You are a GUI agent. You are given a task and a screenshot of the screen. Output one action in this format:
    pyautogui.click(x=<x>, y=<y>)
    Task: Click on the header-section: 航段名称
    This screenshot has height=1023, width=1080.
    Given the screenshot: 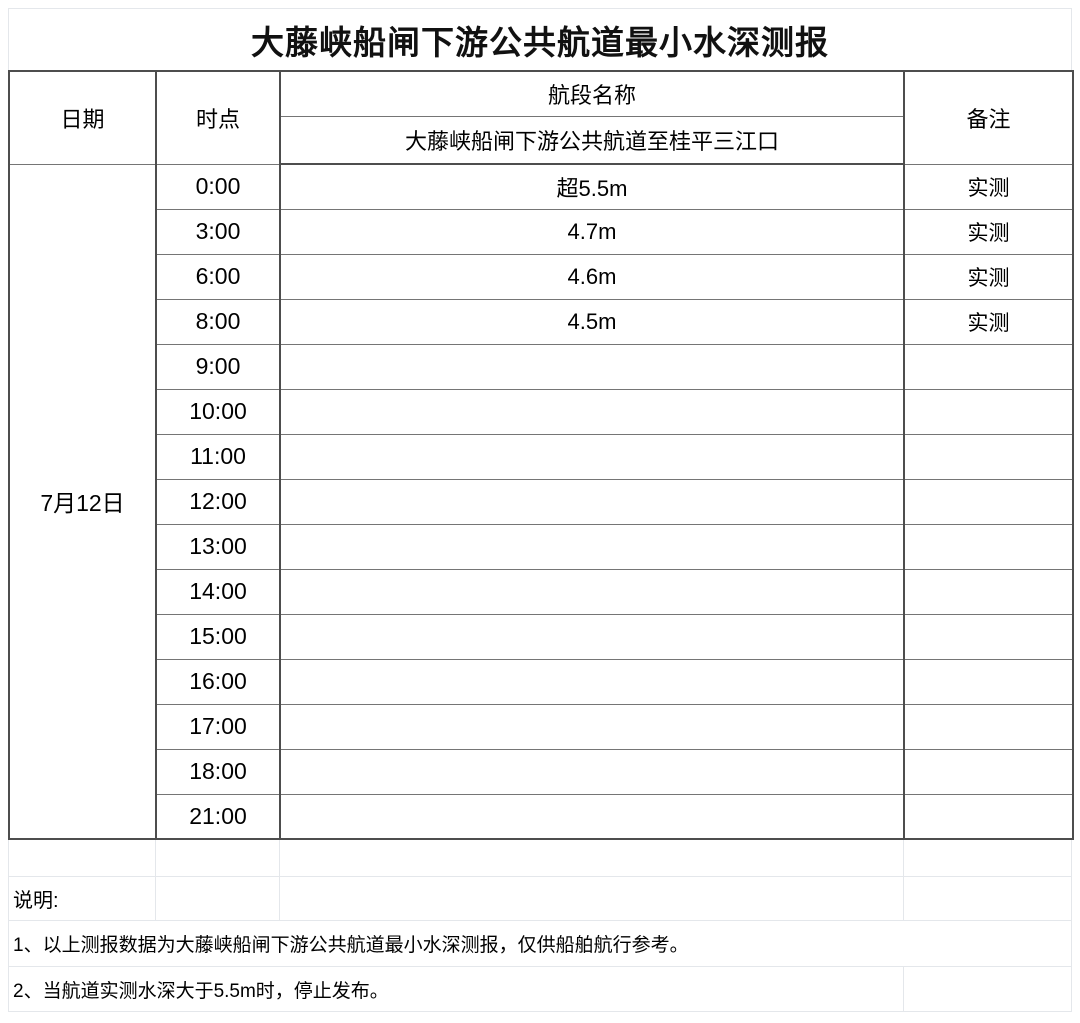 What is the action you would take?
    pyautogui.click(x=592, y=93)
    